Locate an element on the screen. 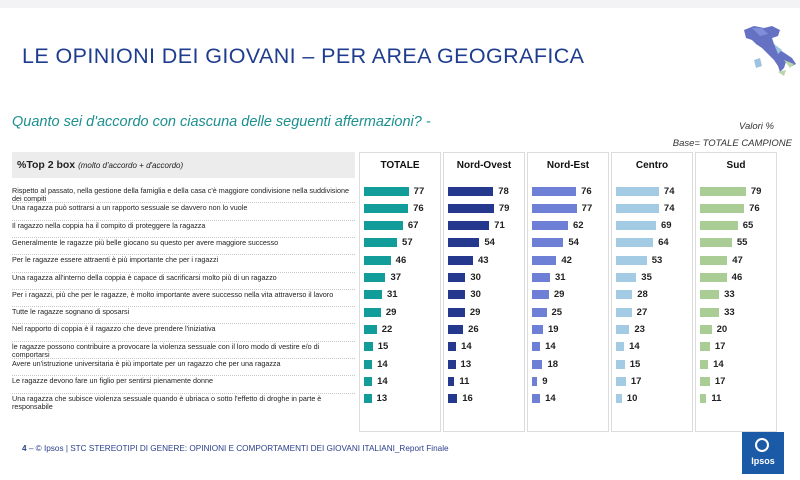 The width and height of the screenshot is (800, 480). data-label-4-8: 27 is located at coordinates (642, 312).